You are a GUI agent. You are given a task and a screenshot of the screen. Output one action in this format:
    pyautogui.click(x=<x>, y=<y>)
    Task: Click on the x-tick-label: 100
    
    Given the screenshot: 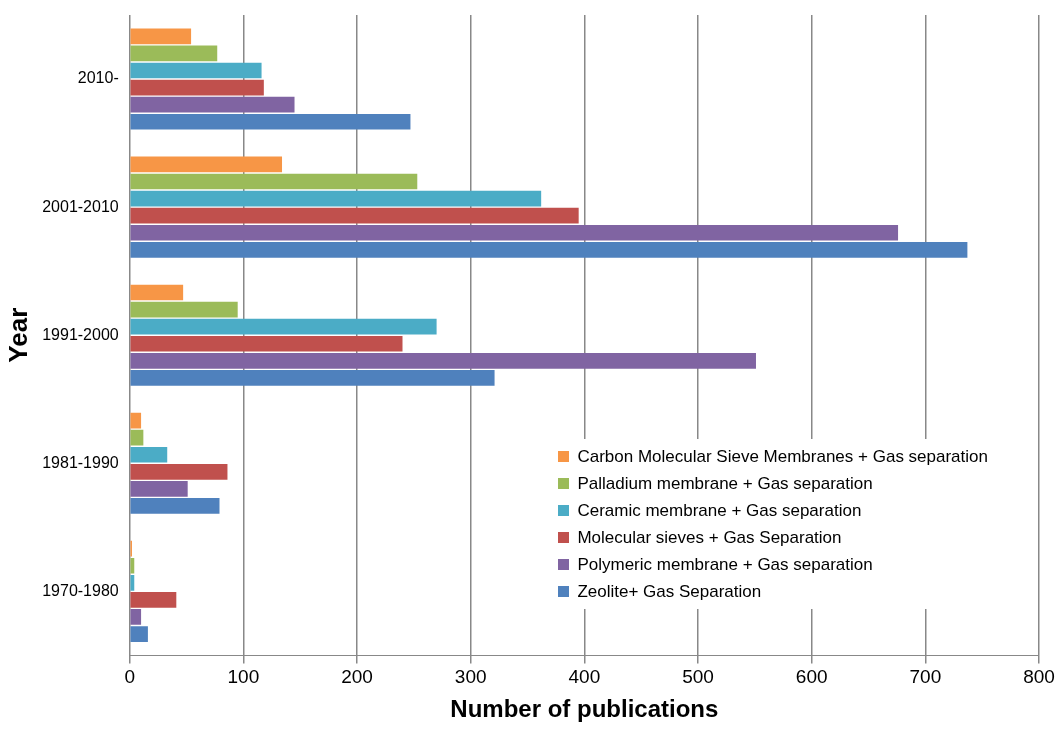 What is the action you would take?
    pyautogui.click(x=243, y=677)
    